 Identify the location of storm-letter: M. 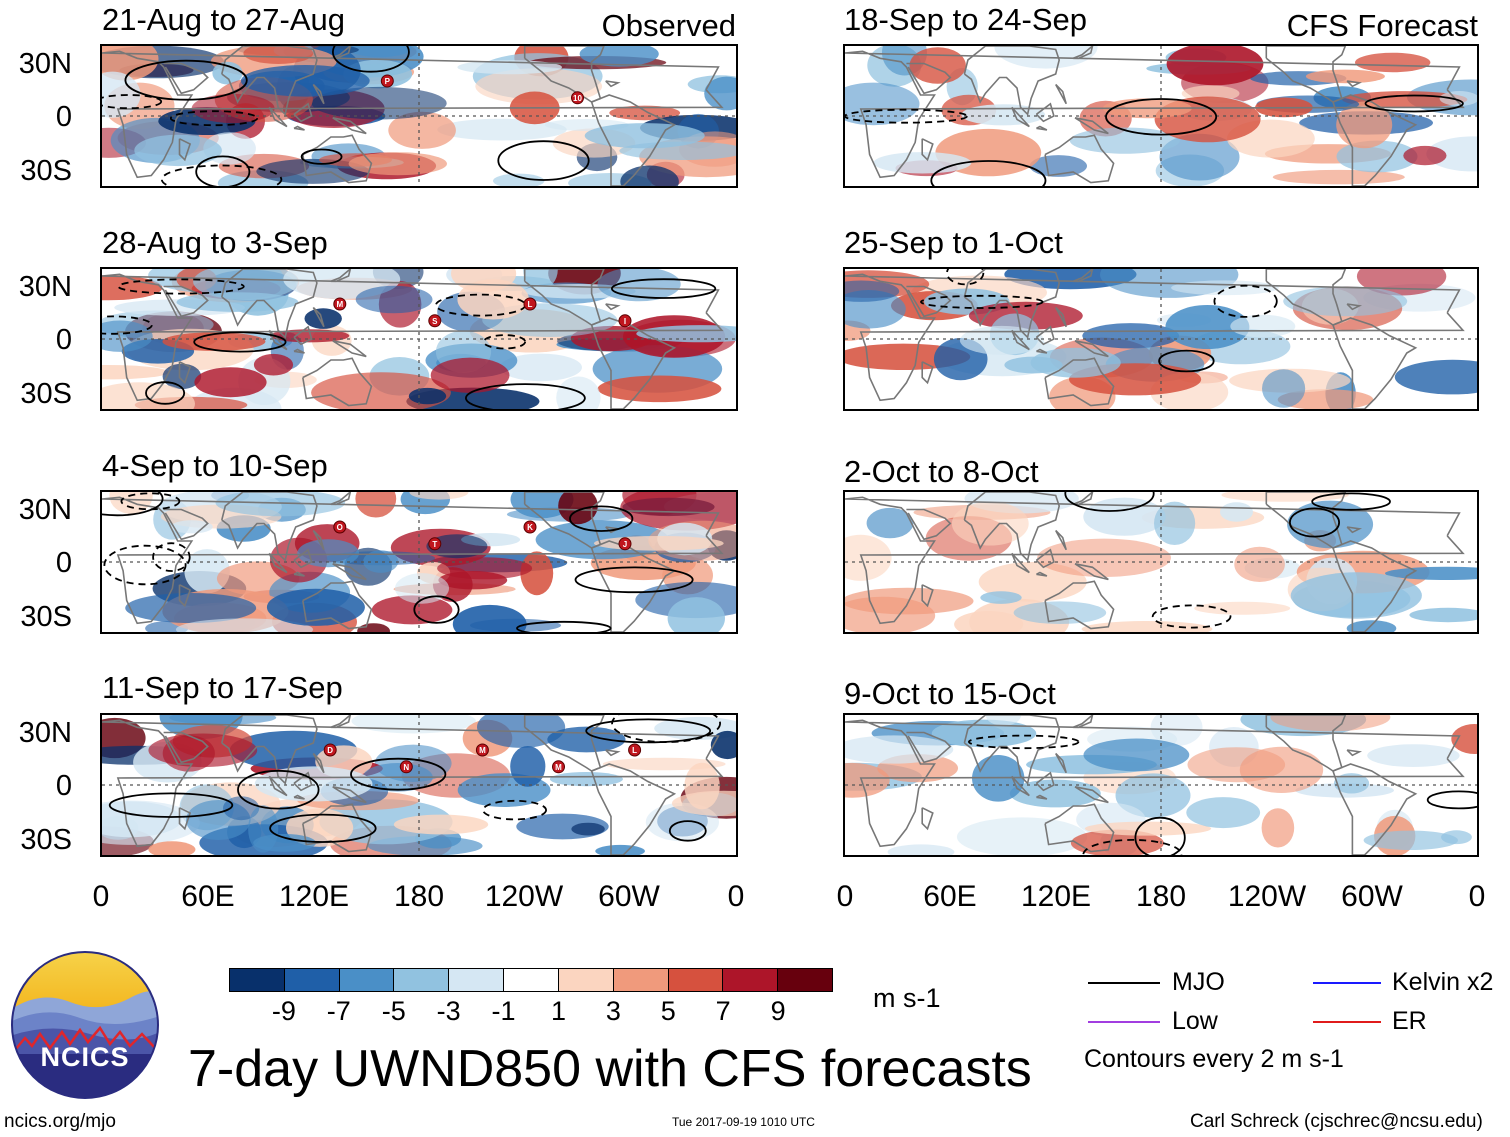
(482, 750).